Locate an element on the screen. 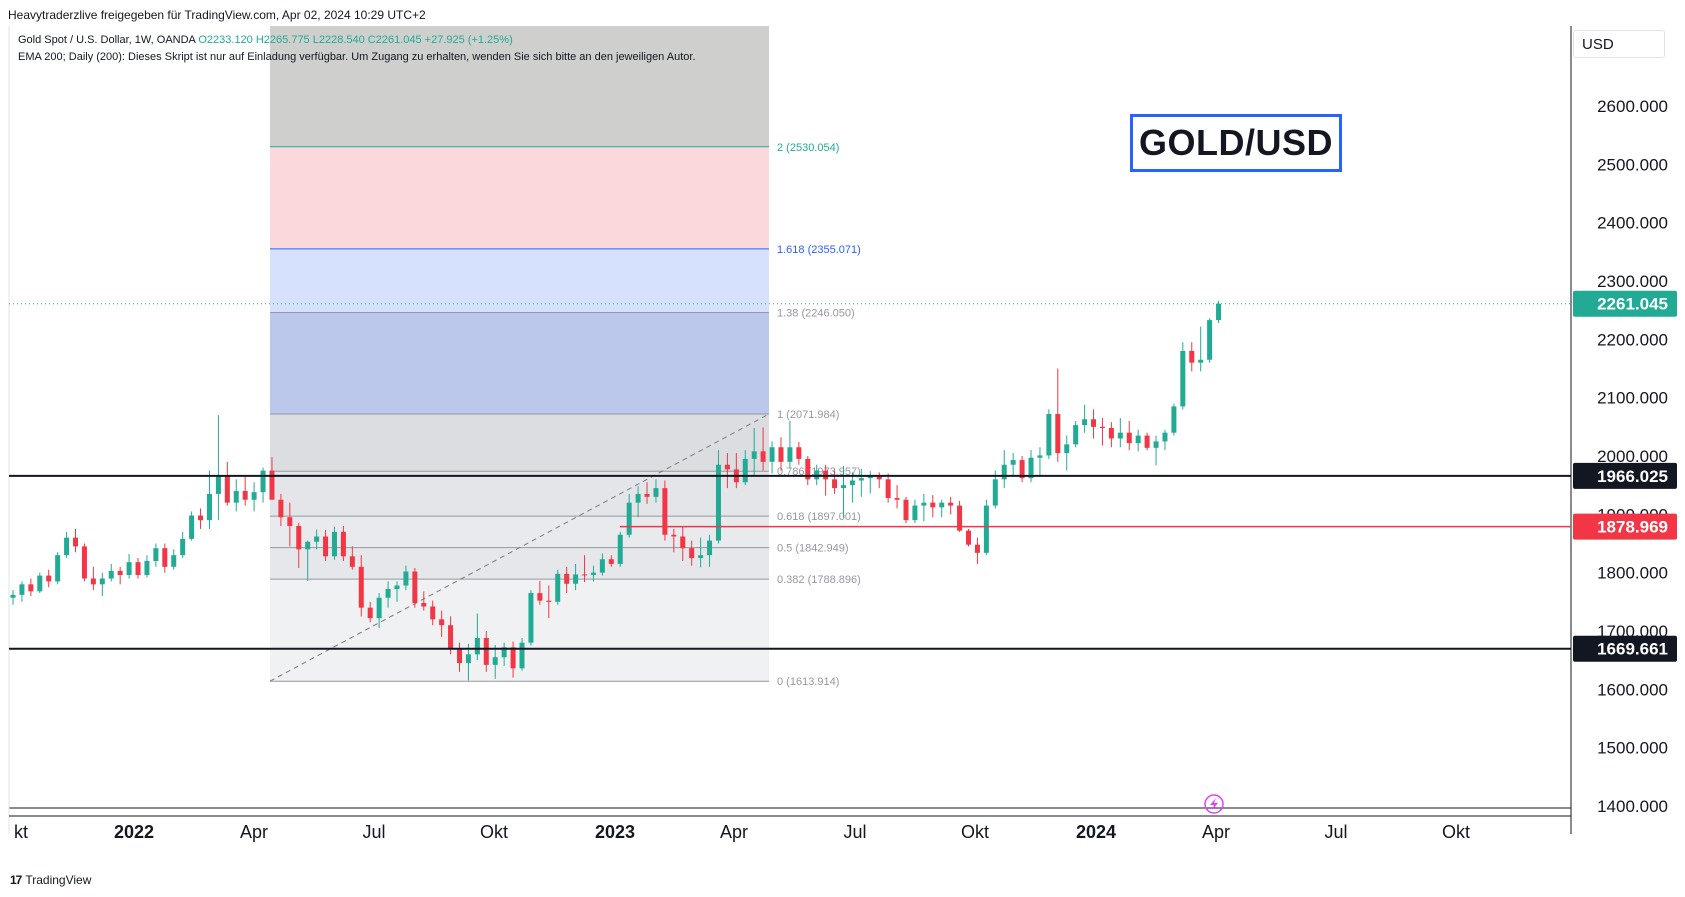 The width and height of the screenshot is (1685, 897). fib-level-label-6: 1.38 (2246.050) is located at coordinates (816, 313).